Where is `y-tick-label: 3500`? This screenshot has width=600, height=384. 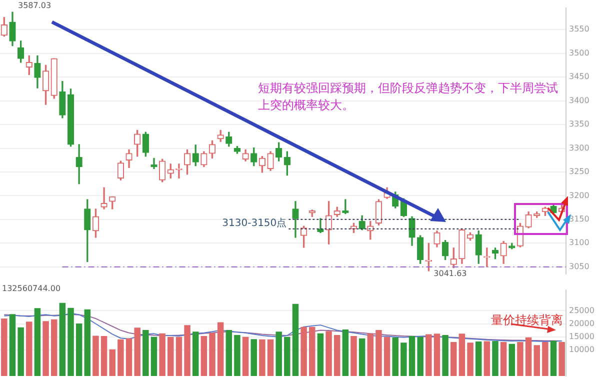 y-tick-label: 3500 is located at coordinates (579, 53).